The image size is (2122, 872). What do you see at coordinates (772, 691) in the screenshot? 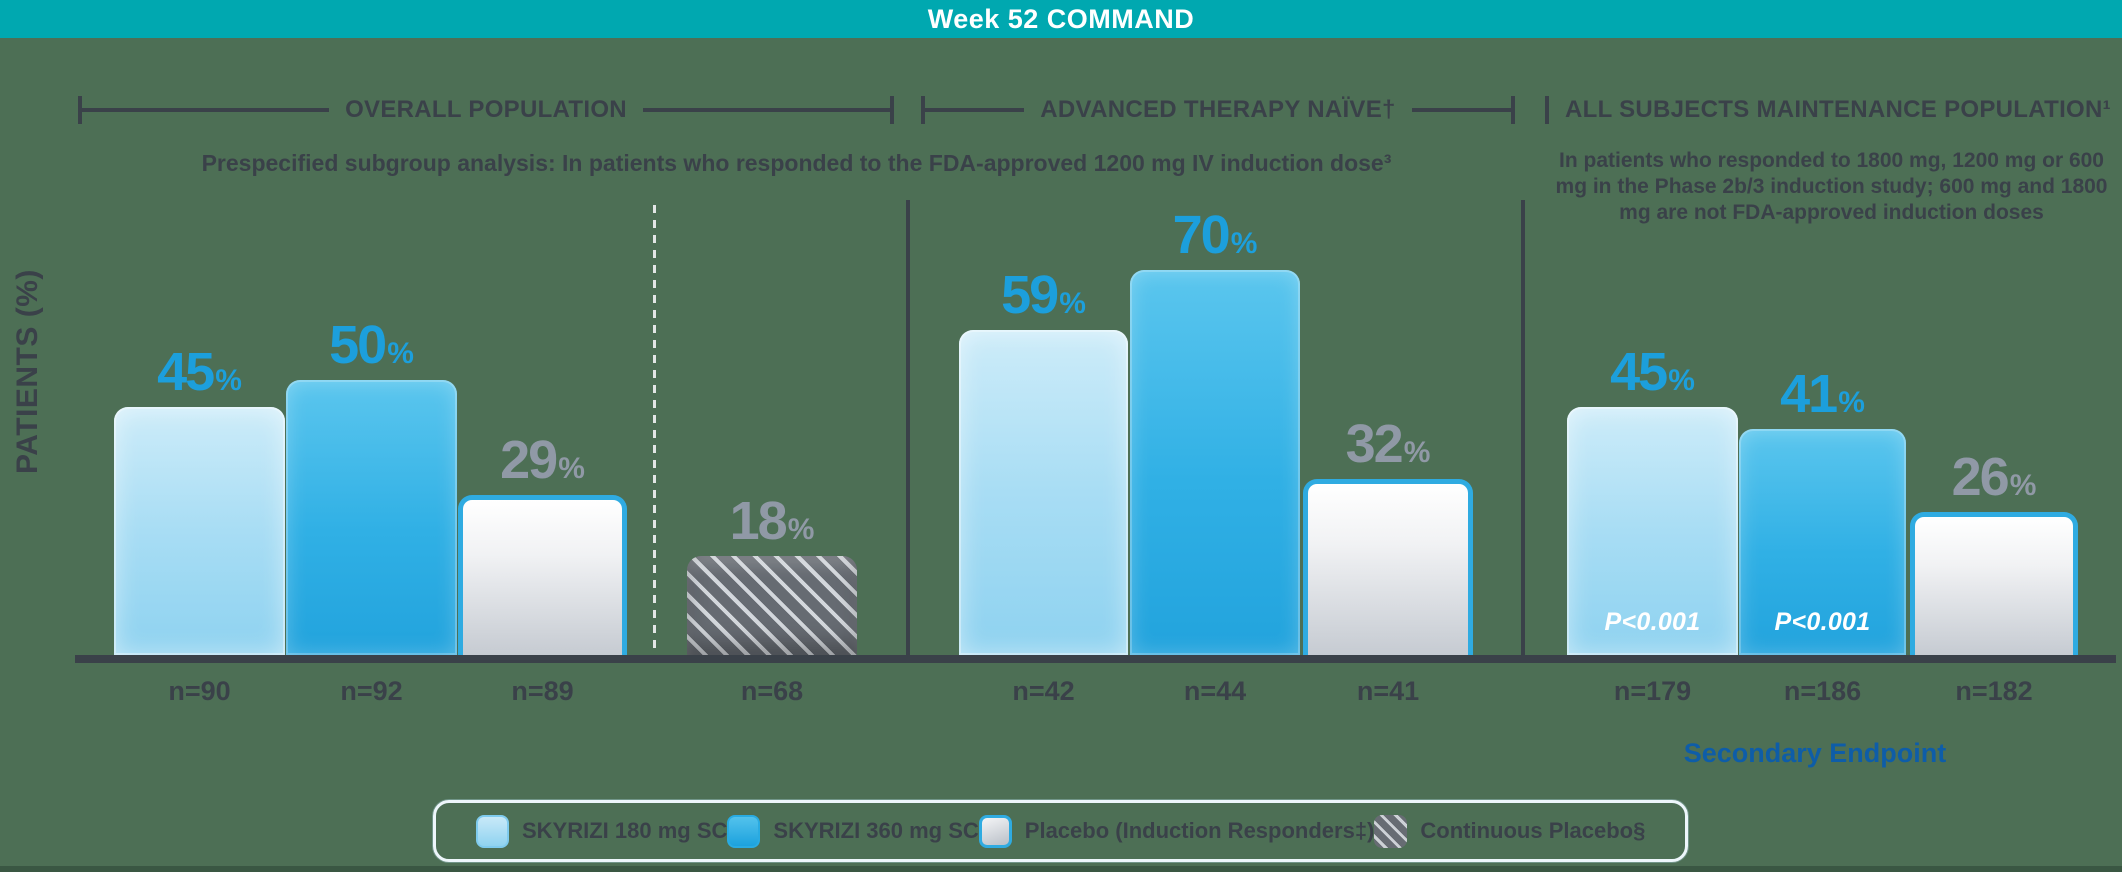
I see `bar-n-label: n=68` at bounding box center [772, 691].